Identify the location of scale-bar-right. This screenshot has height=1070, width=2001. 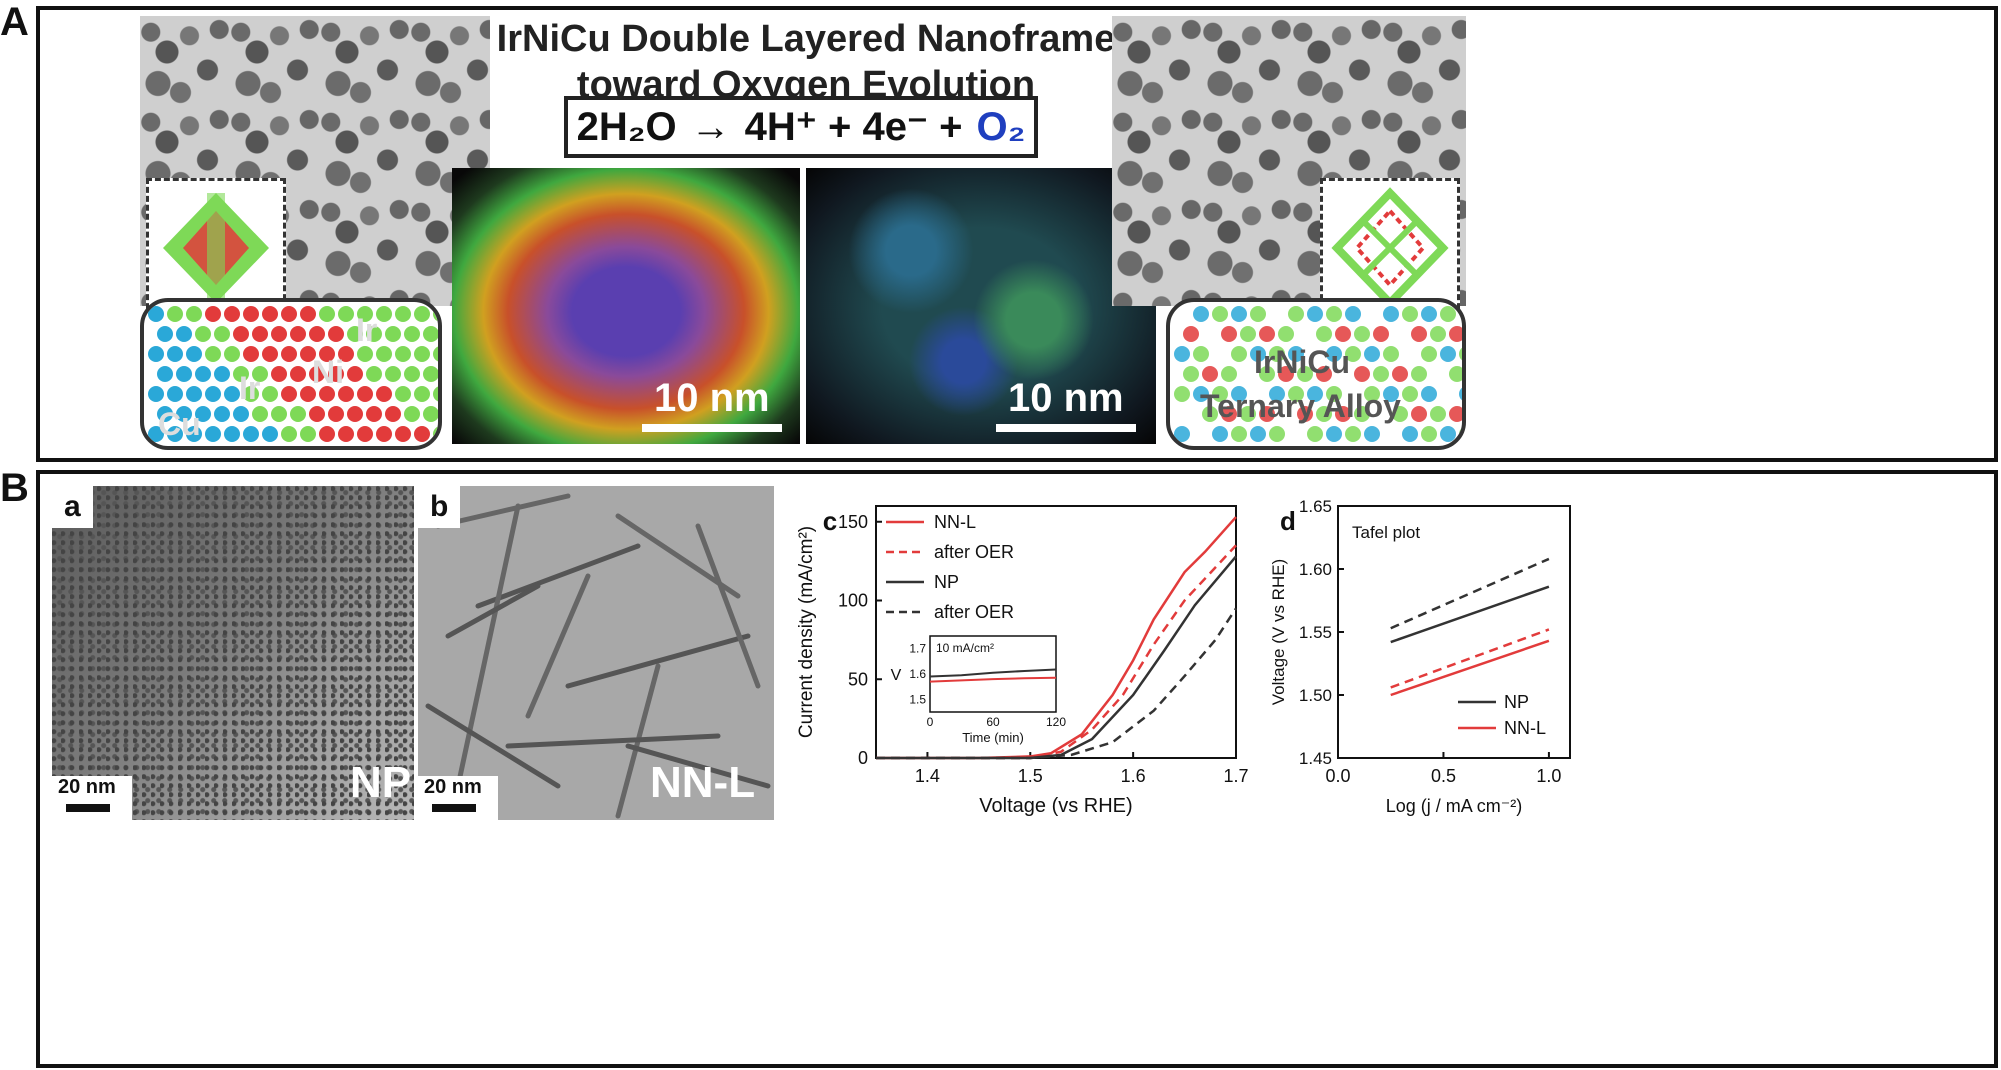
(1066, 428).